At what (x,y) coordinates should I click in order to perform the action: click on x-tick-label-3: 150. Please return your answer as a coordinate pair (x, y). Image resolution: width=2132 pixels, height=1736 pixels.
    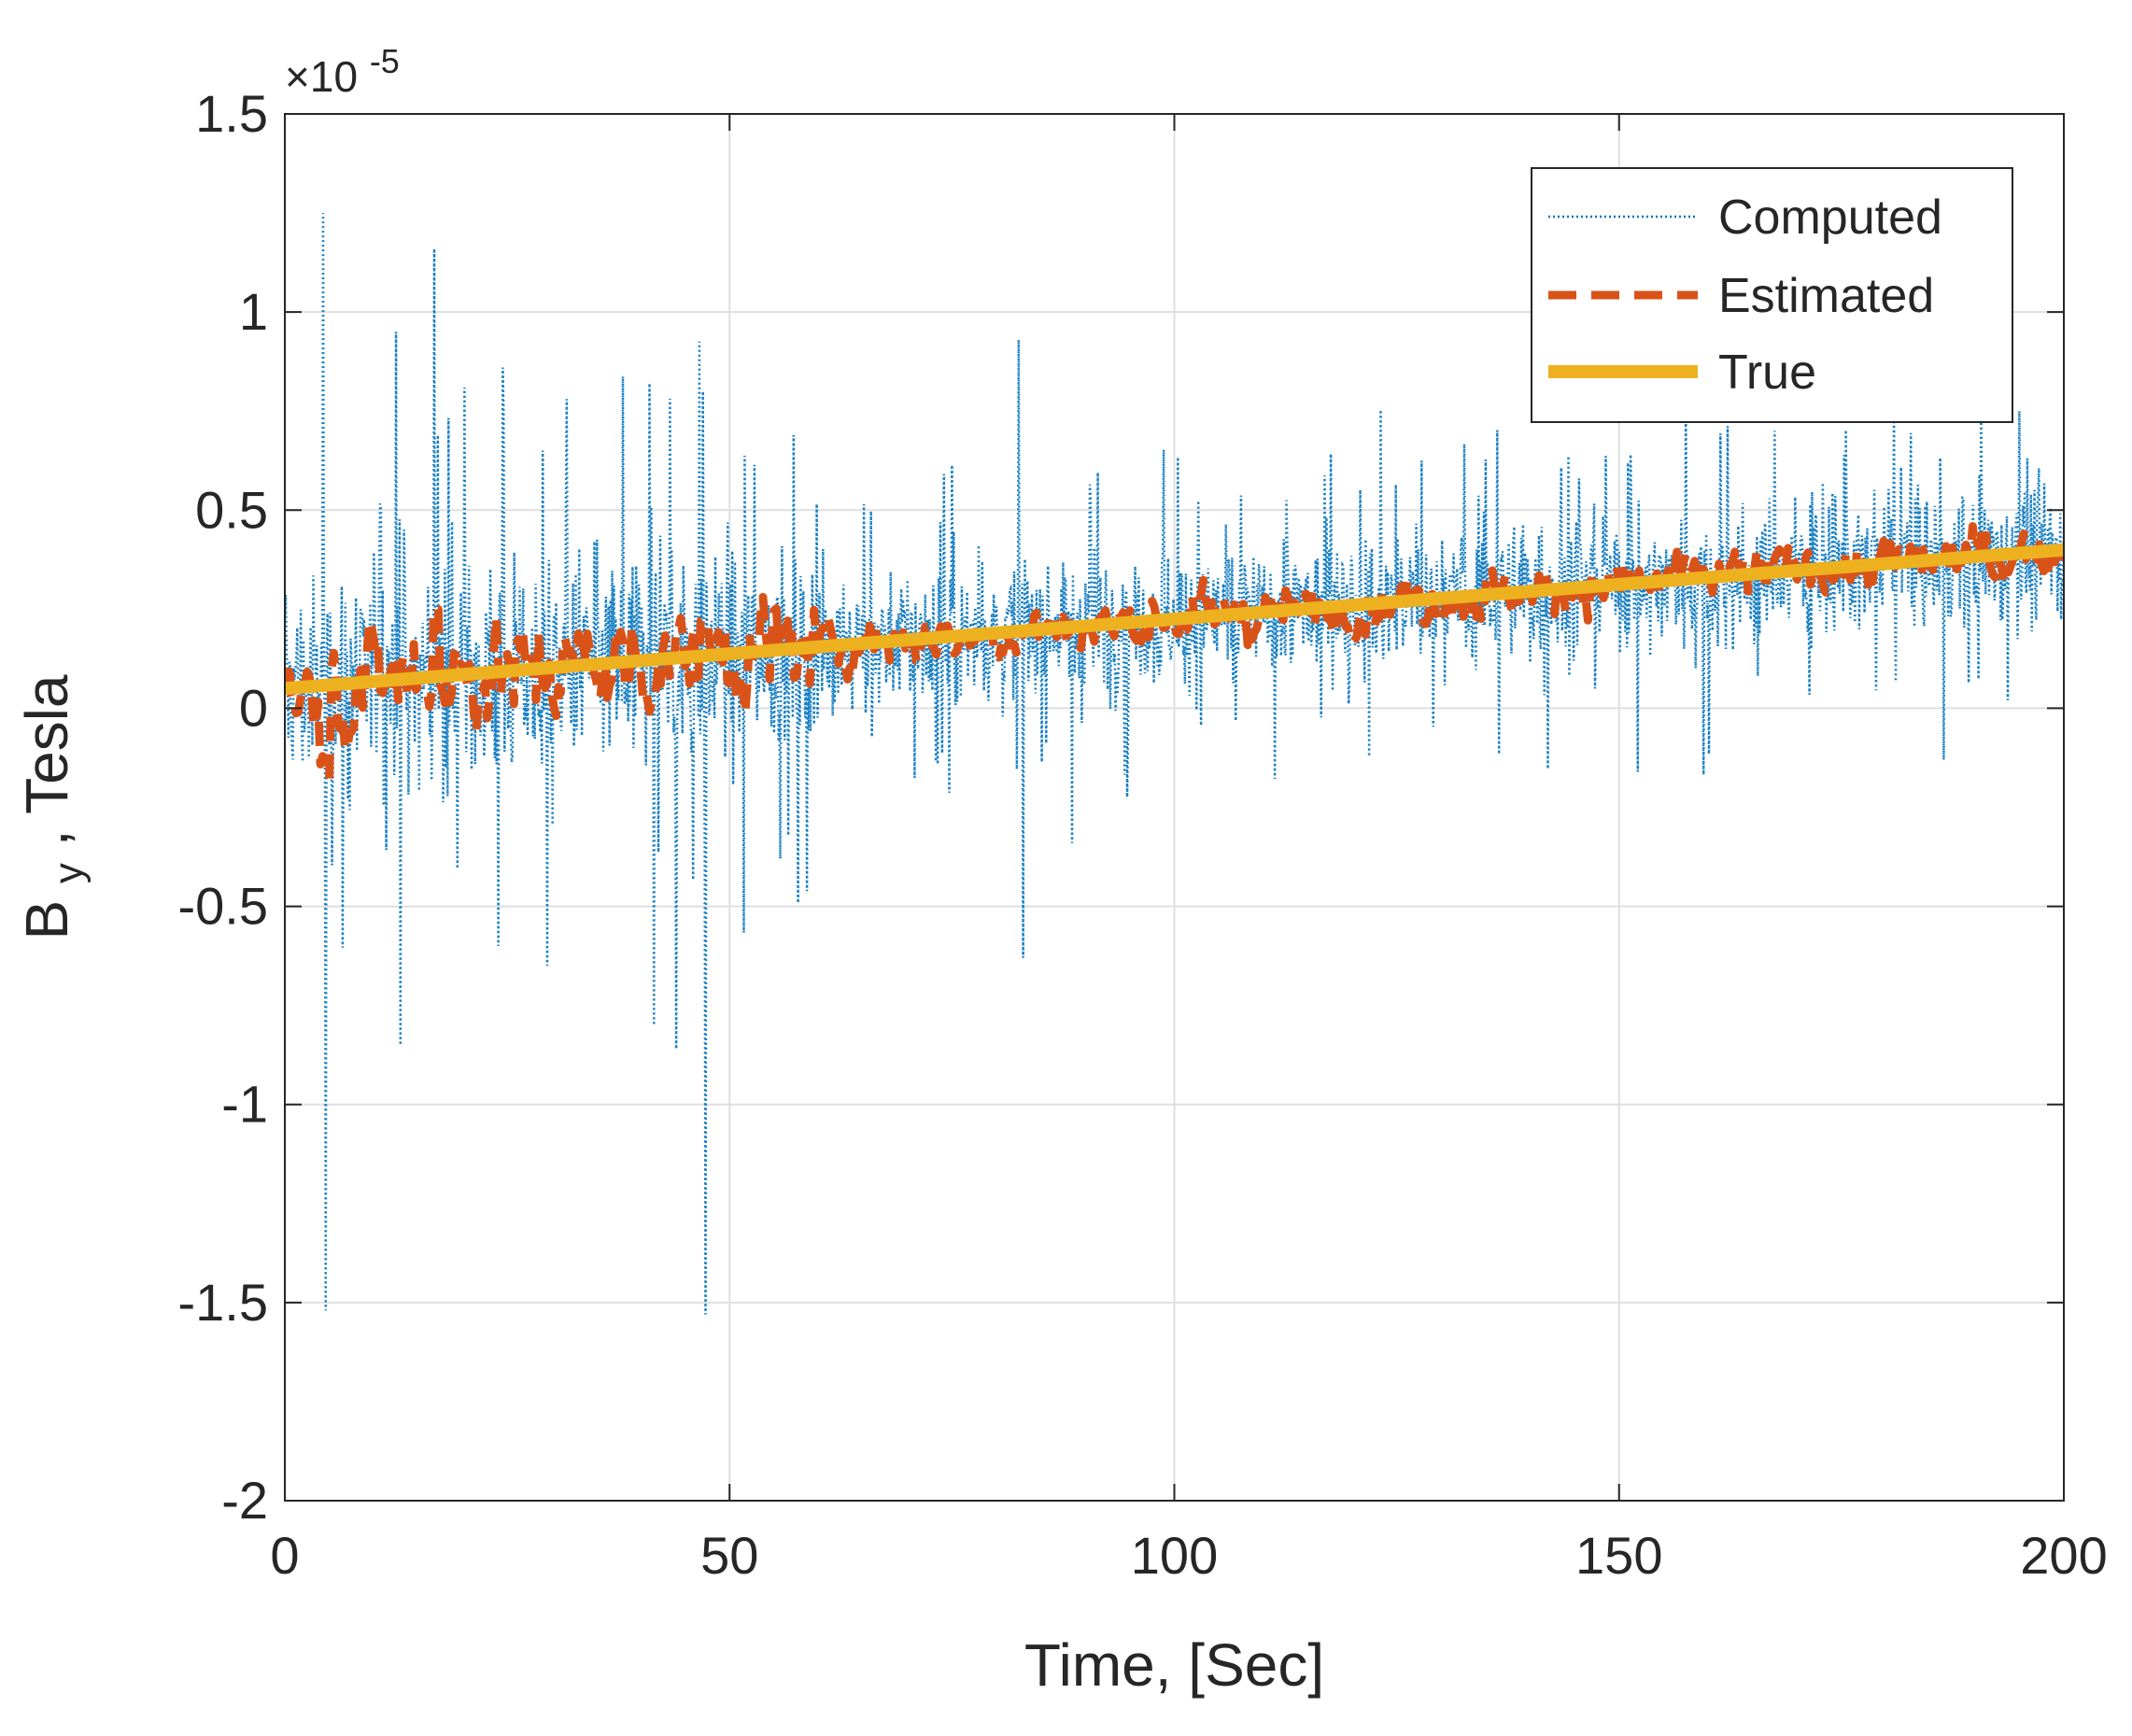
    Looking at the image, I should click on (1618, 1556).